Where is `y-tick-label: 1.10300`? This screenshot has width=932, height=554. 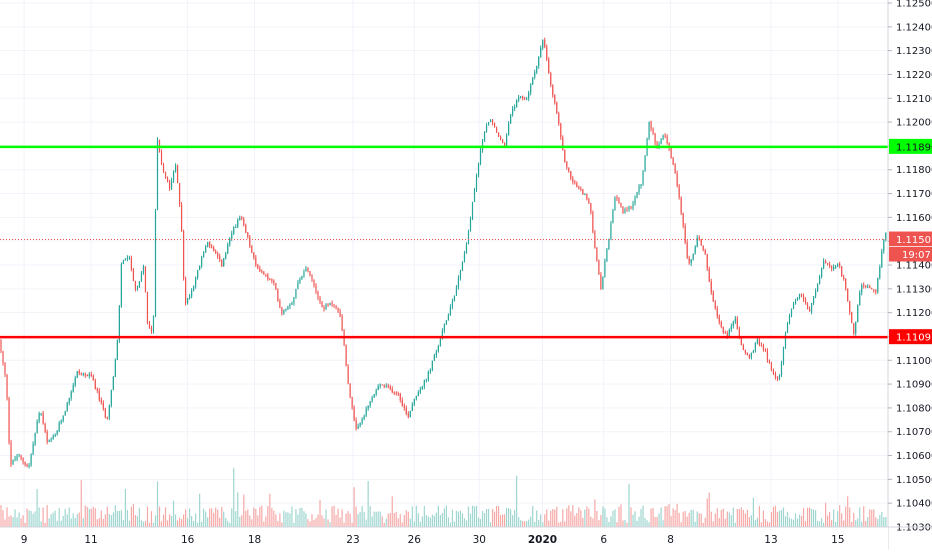 y-tick-label: 1.10300 is located at coordinates (914, 528).